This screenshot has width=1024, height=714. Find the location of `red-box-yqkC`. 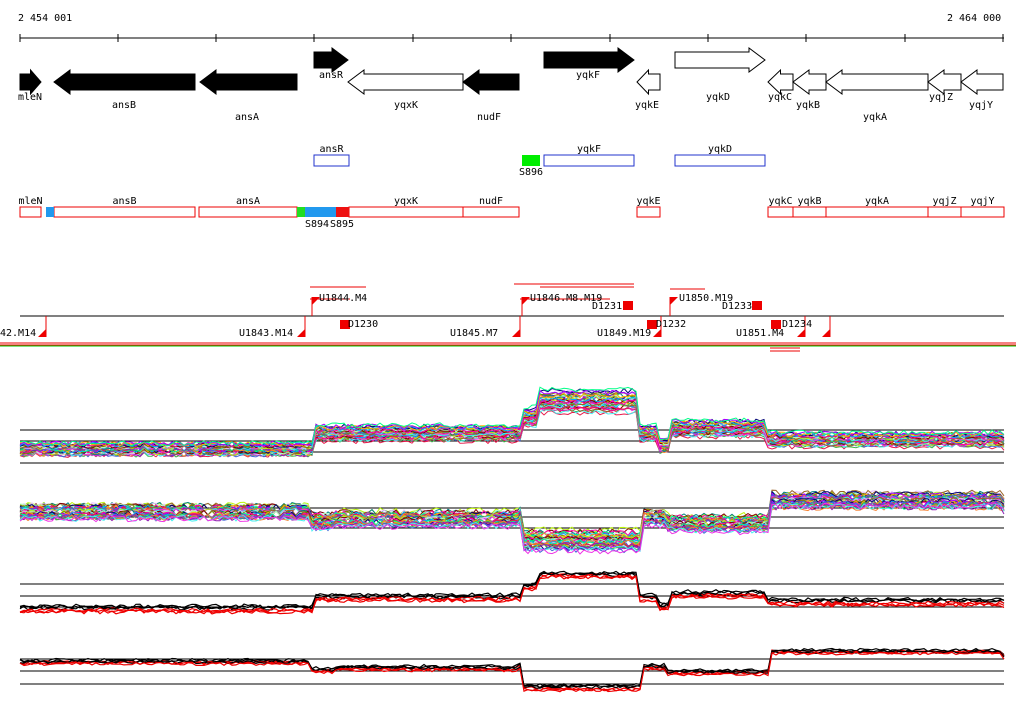

red-box-yqkC is located at coordinates (780, 212).